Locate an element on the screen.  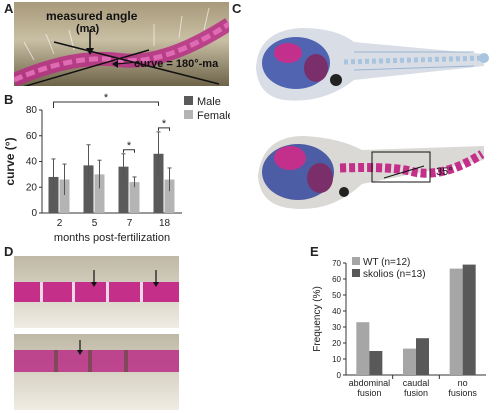
x-tick-label-b: 2 is located at coordinates (60, 223).